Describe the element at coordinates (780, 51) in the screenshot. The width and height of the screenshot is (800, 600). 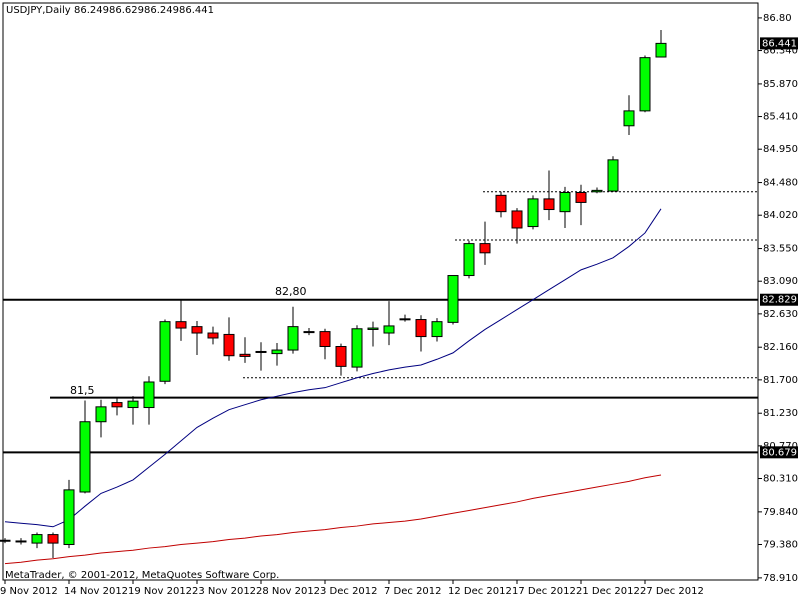
I see `y-tick-label: 86.340` at that location.